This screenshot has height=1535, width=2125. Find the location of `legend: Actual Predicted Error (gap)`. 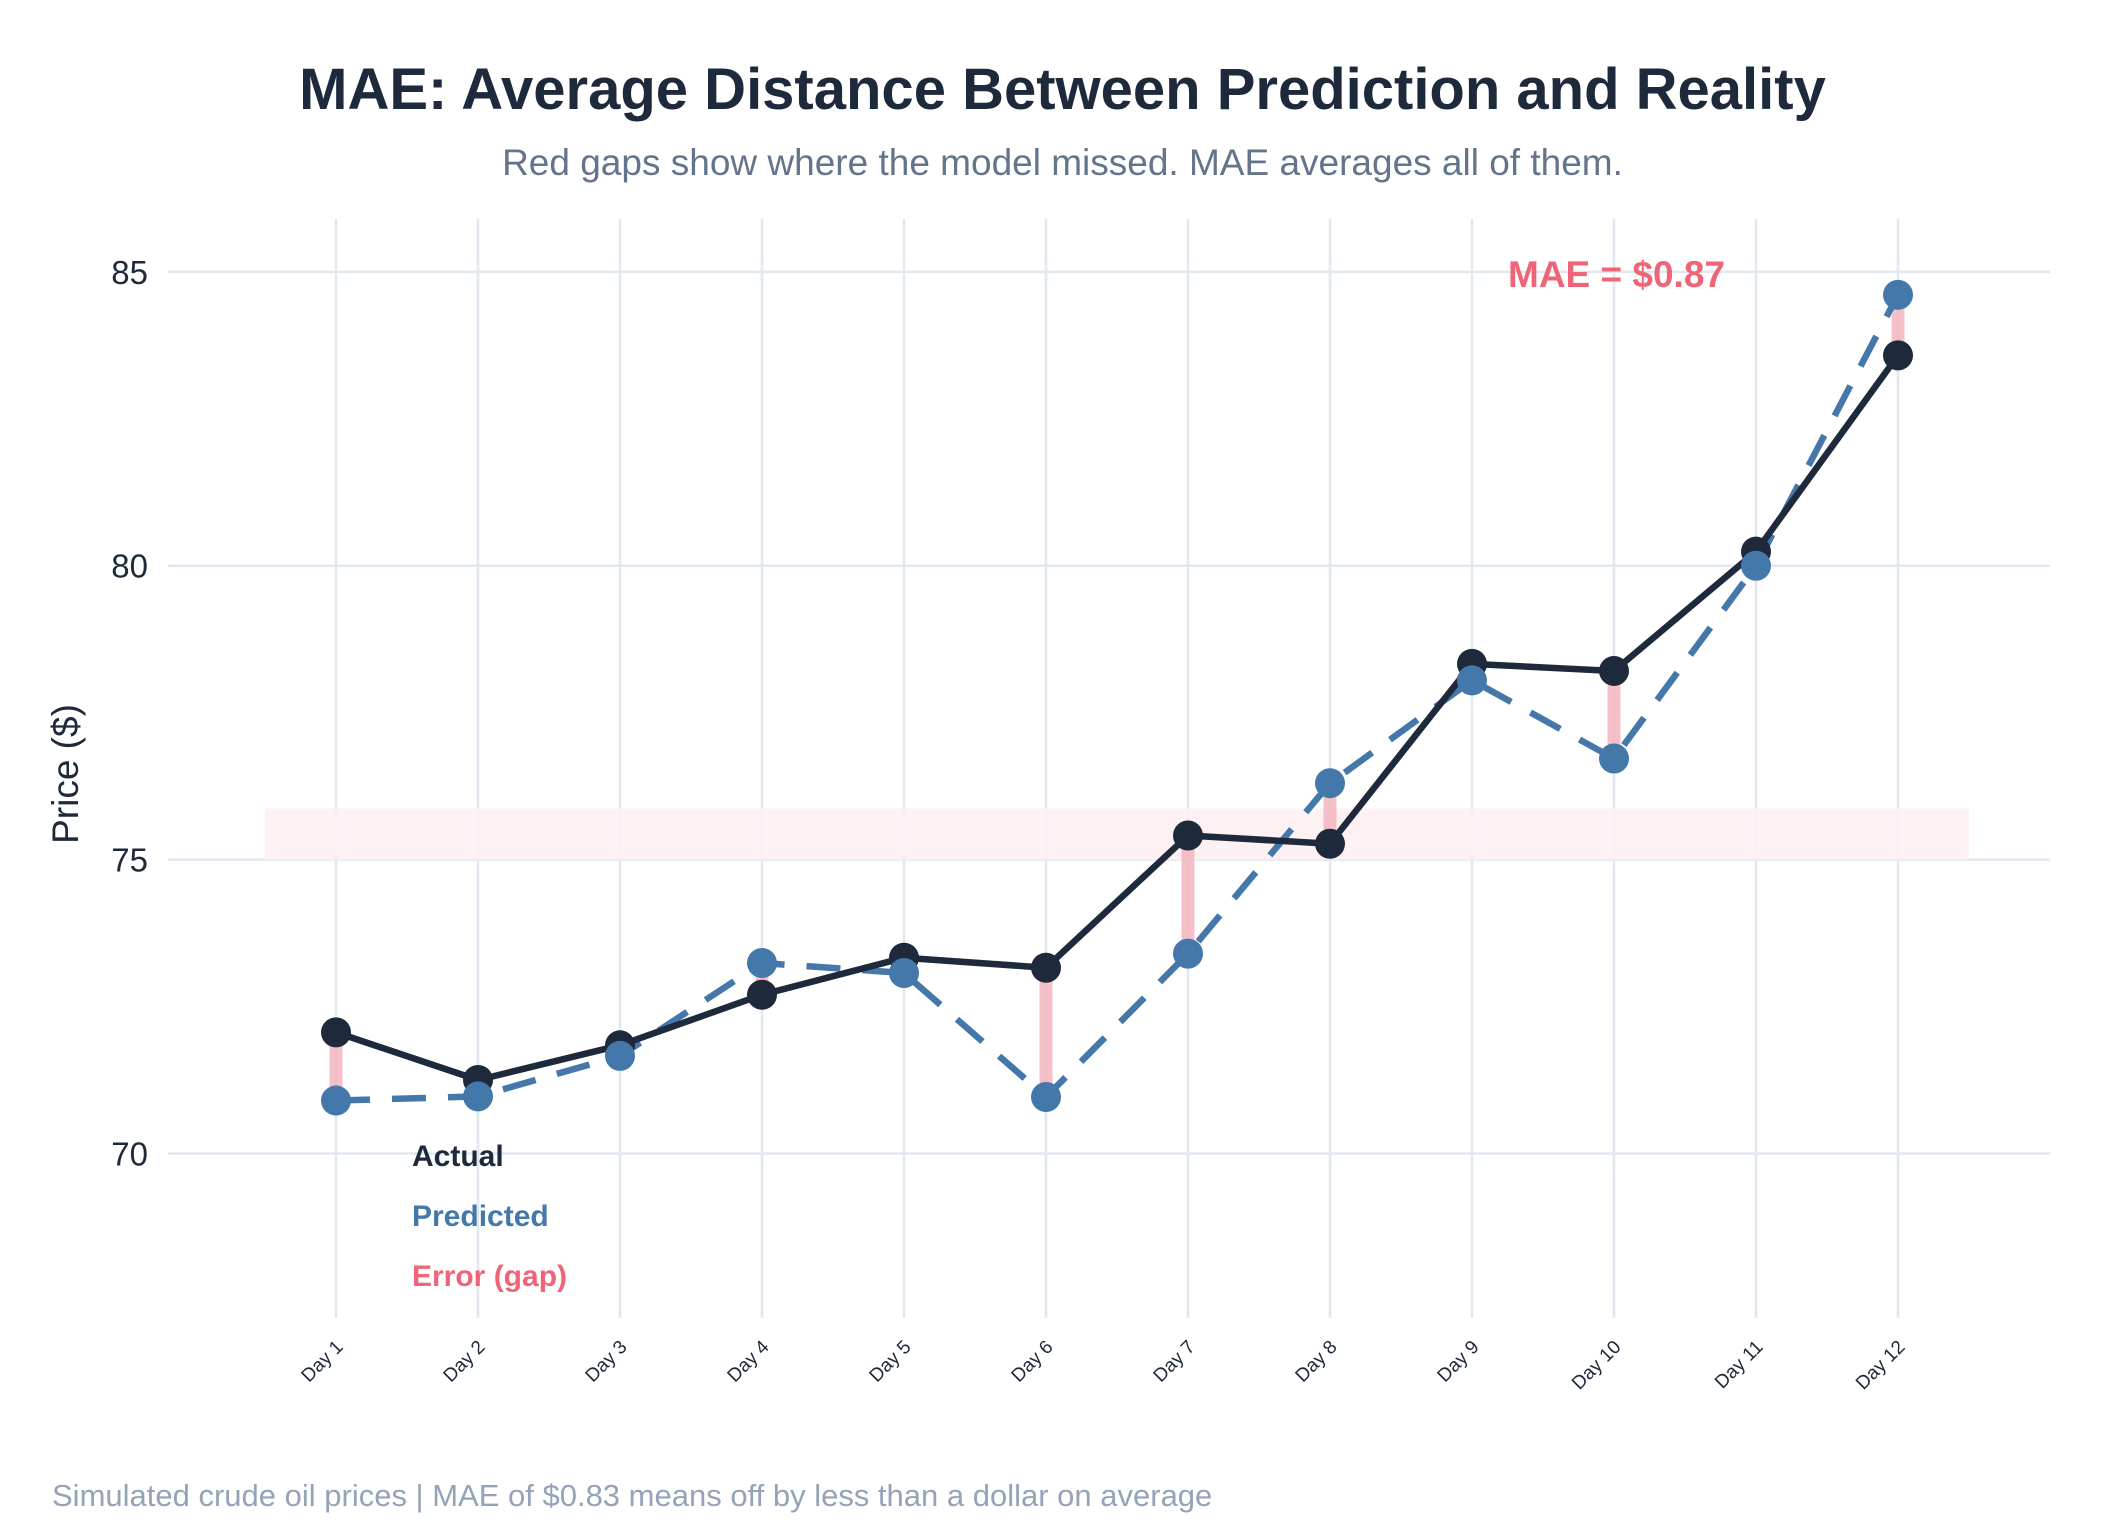

legend: Actual Predicted Error (gap) is located at coordinates (489, 1216).